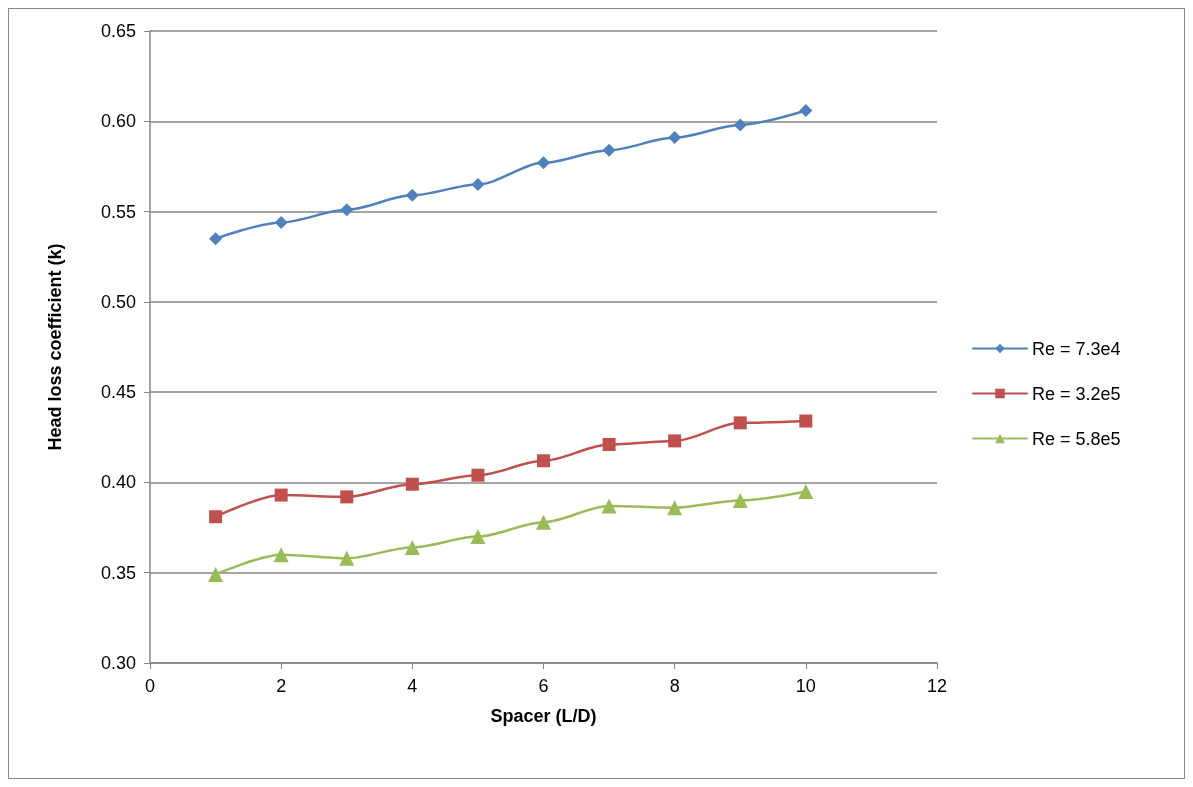 This screenshot has width=1193, height=787. Describe the element at coordinates (55, 347) in the screenshot. I see `y-axis-title: Head loss coefficient (k)` at that location.